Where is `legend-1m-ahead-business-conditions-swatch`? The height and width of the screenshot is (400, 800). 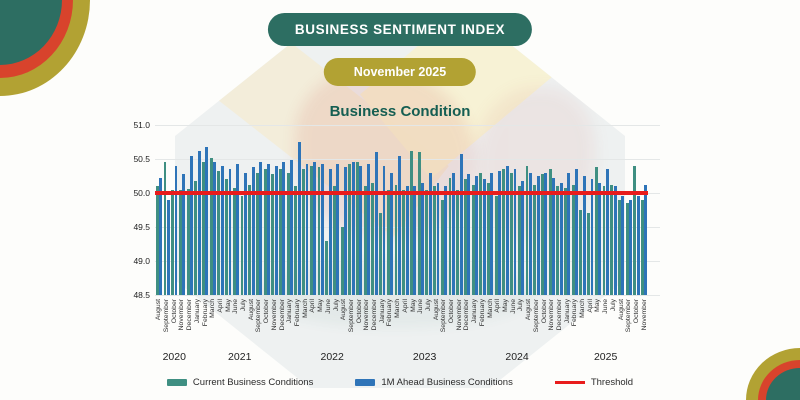
legend-1m-ahead-business-conditions-swatch is located at coordinates (365, 382).